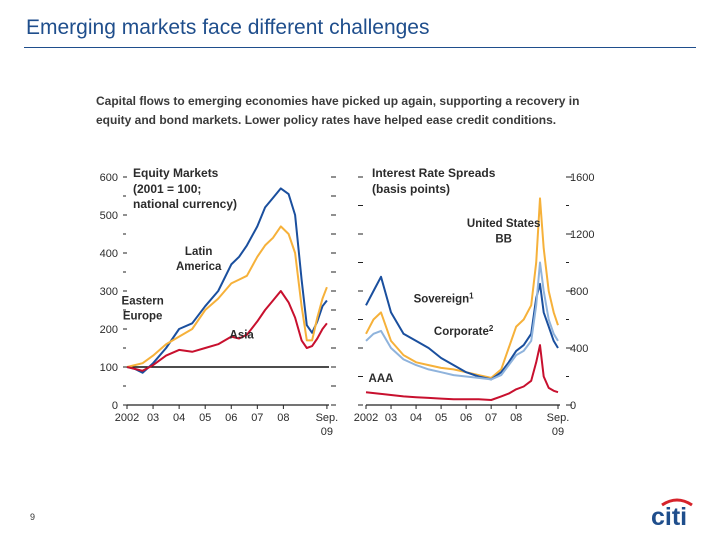 This screenshot has height=540, width=720. Describe the element at coordinates (381, 379) in the screenshot. I see `series-annotation: AAA` at that location.